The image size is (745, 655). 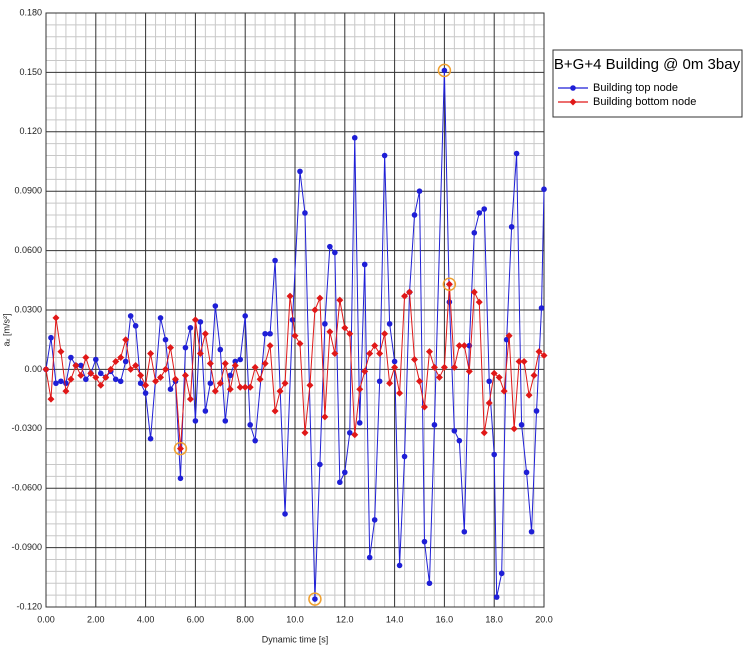 What do you see at coordinates (30, 12) in the screenshot?
I see `y-tick-label: 0.180` at bounding box center [30, 12].